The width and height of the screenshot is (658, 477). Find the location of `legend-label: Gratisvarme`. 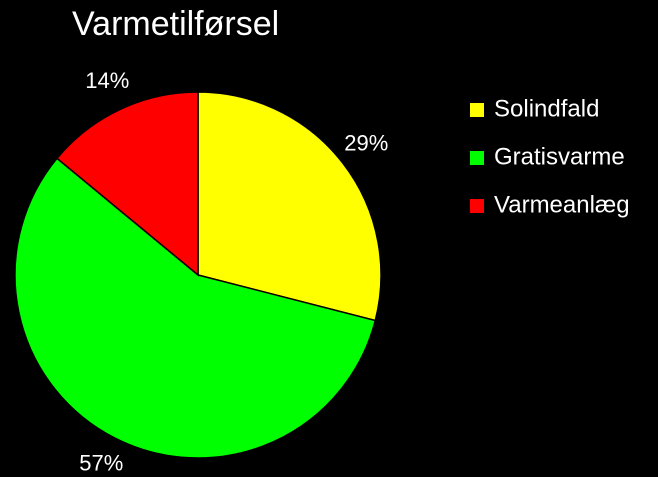

legend-label: Gratisvarme is located at coordinates (559, 156).